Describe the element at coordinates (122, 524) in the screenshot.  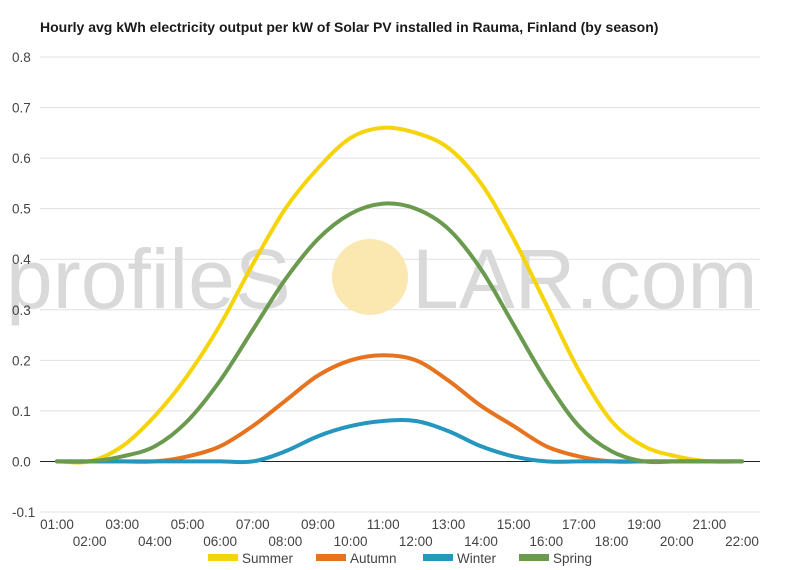
I see `x-tick-label: 03:00` at that location.